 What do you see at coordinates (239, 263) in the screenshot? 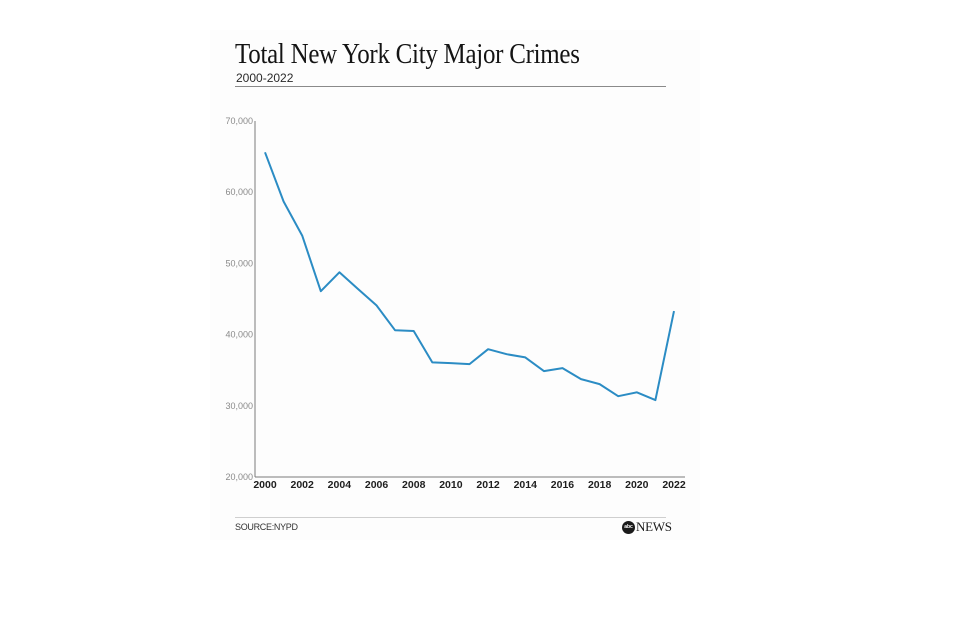
I see `y-tick-label: 50,000` at bounding box center [239, 263].